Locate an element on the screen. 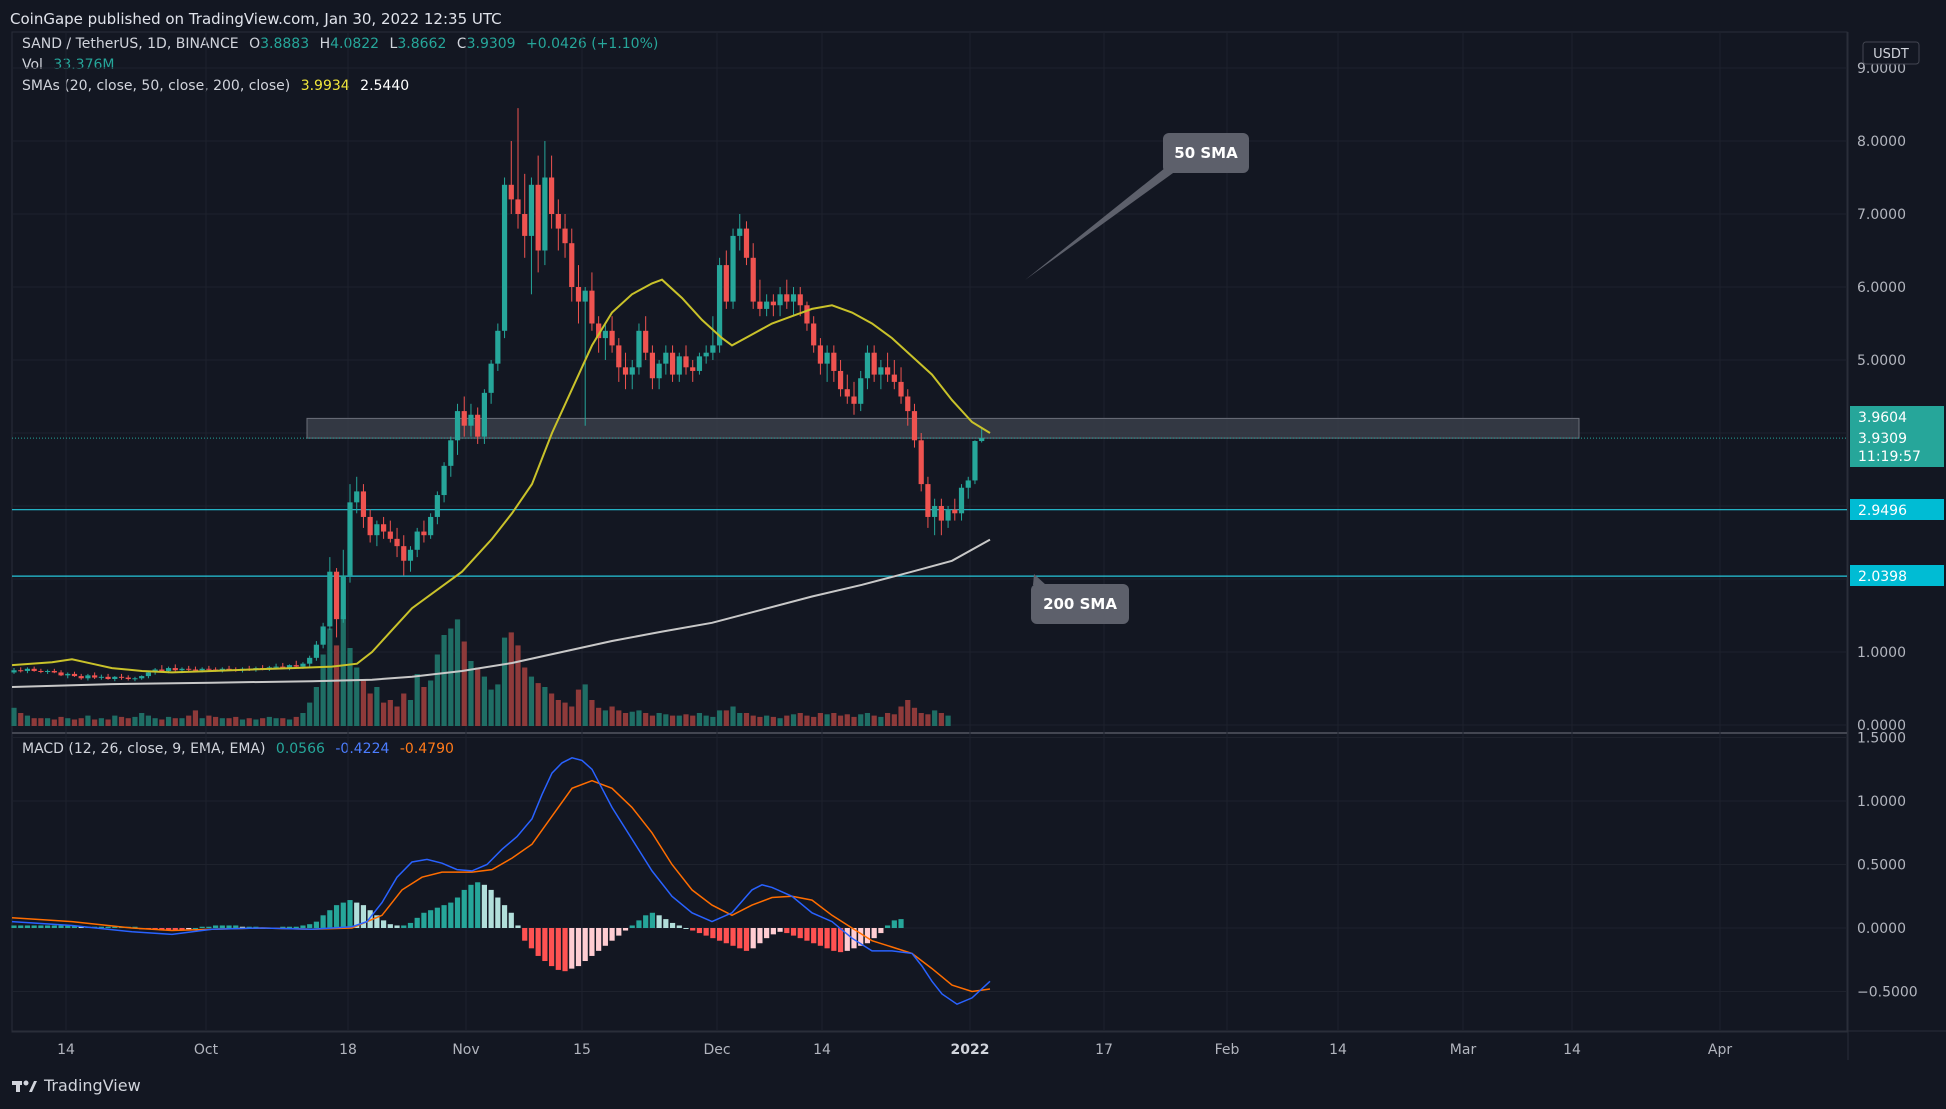 The width and height of the screenshot is (1946, 1109). annotation-pointer is located at coordinates (1039, 579).